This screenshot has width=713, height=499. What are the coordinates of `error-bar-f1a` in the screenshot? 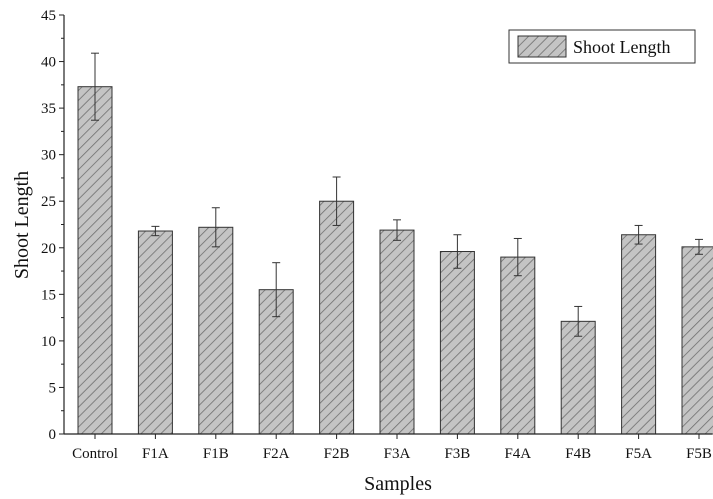 It's located at (155, 231).